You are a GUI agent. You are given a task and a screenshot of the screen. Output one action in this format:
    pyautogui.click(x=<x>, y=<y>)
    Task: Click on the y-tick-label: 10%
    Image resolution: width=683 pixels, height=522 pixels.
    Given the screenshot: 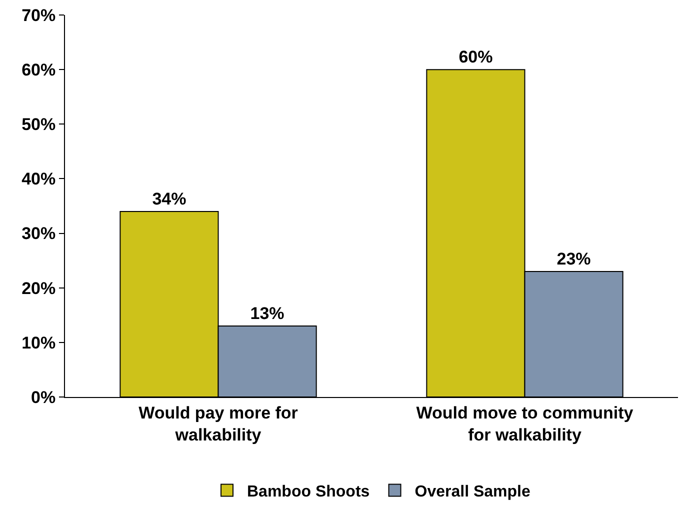 What is the action you would take?
    pyautogui.click(x=39, y=342)
    